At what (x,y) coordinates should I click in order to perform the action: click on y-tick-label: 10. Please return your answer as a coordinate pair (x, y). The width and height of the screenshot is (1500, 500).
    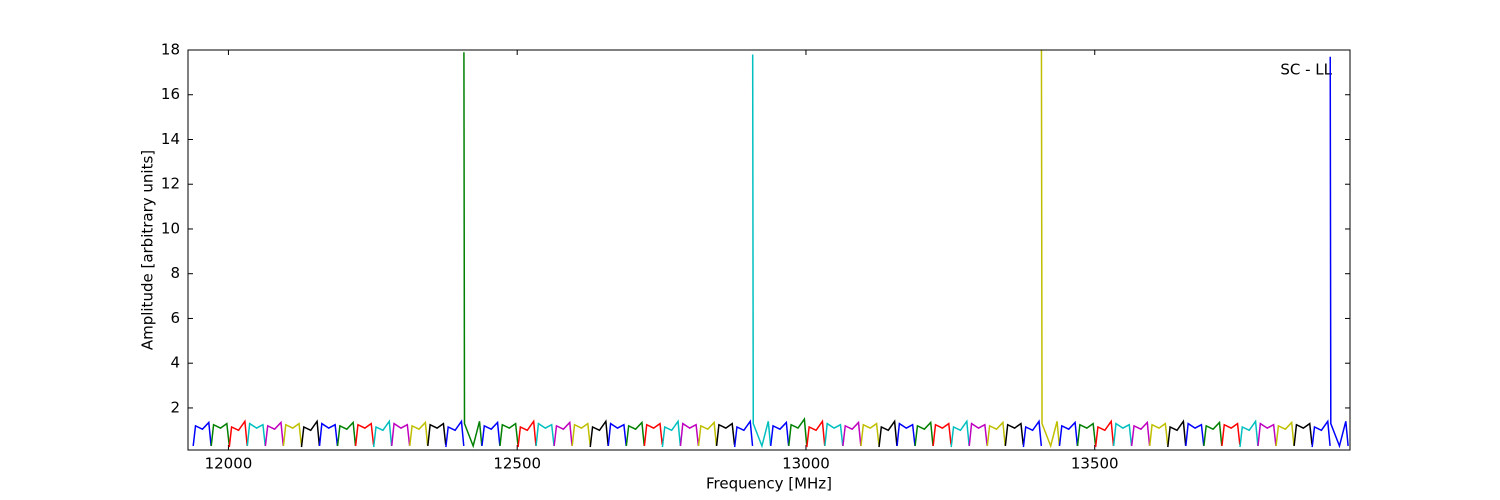
    Looking at the image, I should click on (170, 228).